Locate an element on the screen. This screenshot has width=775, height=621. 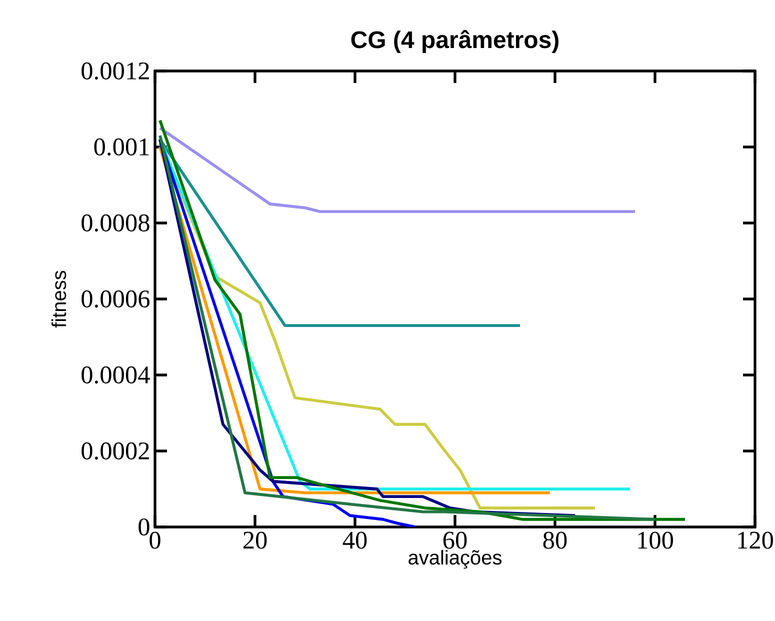
chart-title: CG (4 parâmetros) is located at coordinates (454, 41).